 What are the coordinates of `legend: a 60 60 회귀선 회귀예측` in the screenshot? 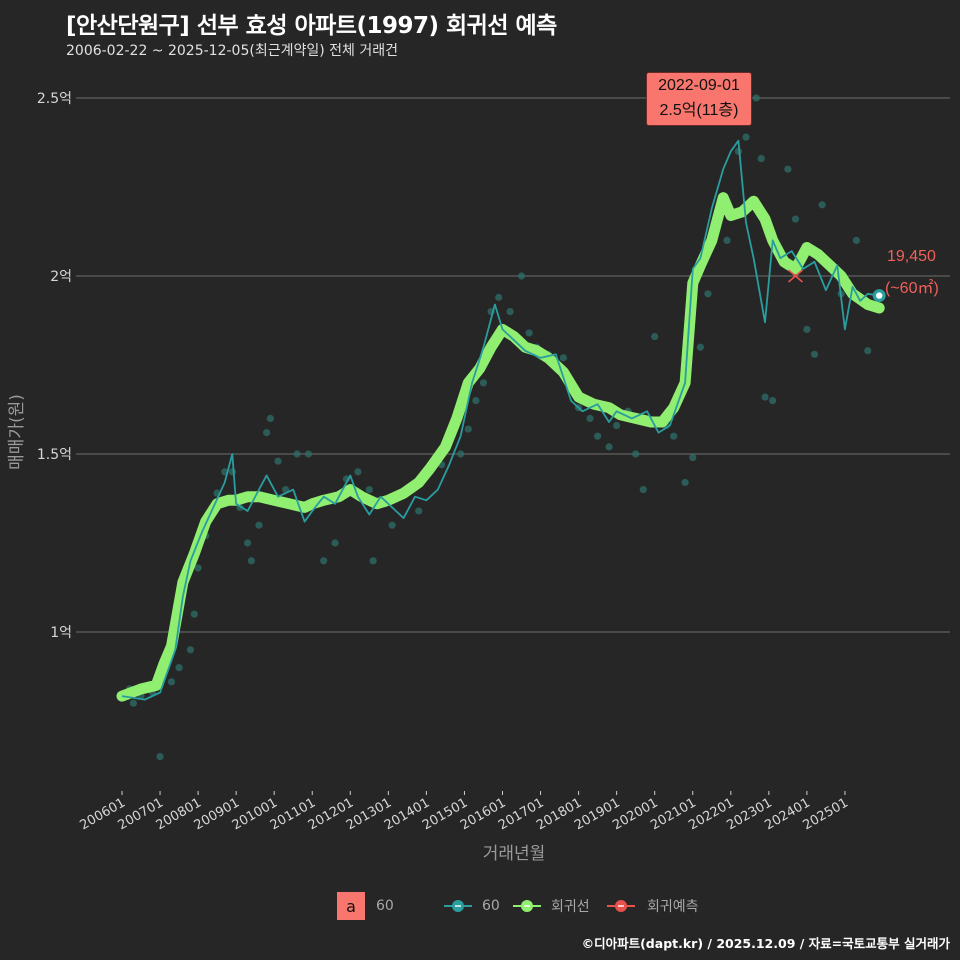 It's located at (480, 906).